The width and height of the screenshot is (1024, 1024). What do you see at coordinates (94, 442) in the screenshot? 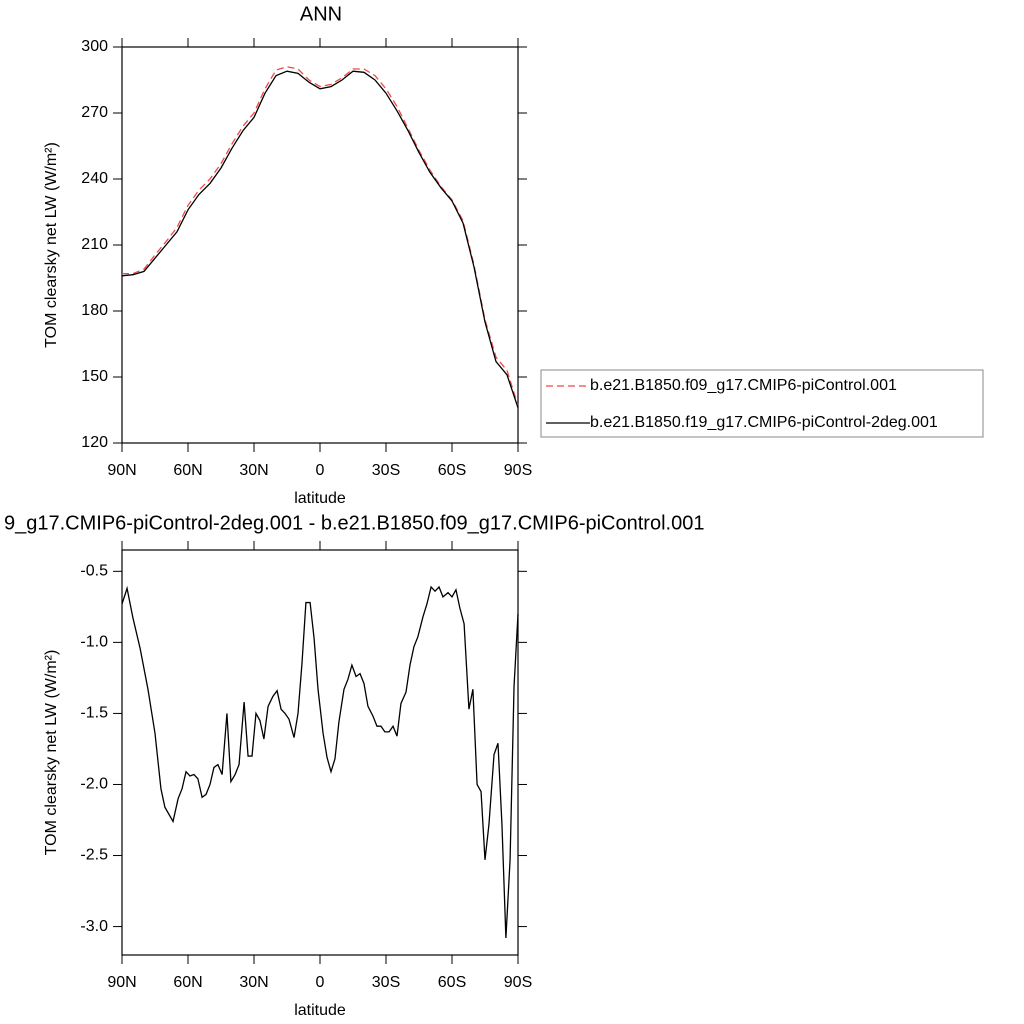
I see `y-tick-label: 120` at bounding box center [94, 442].